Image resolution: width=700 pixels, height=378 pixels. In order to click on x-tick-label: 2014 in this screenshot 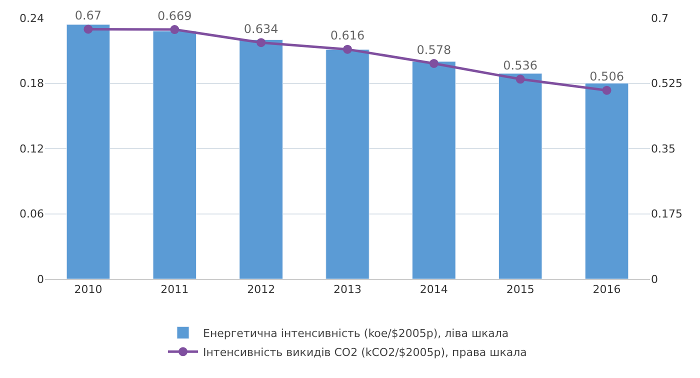, I will do `click(434, 289)`.